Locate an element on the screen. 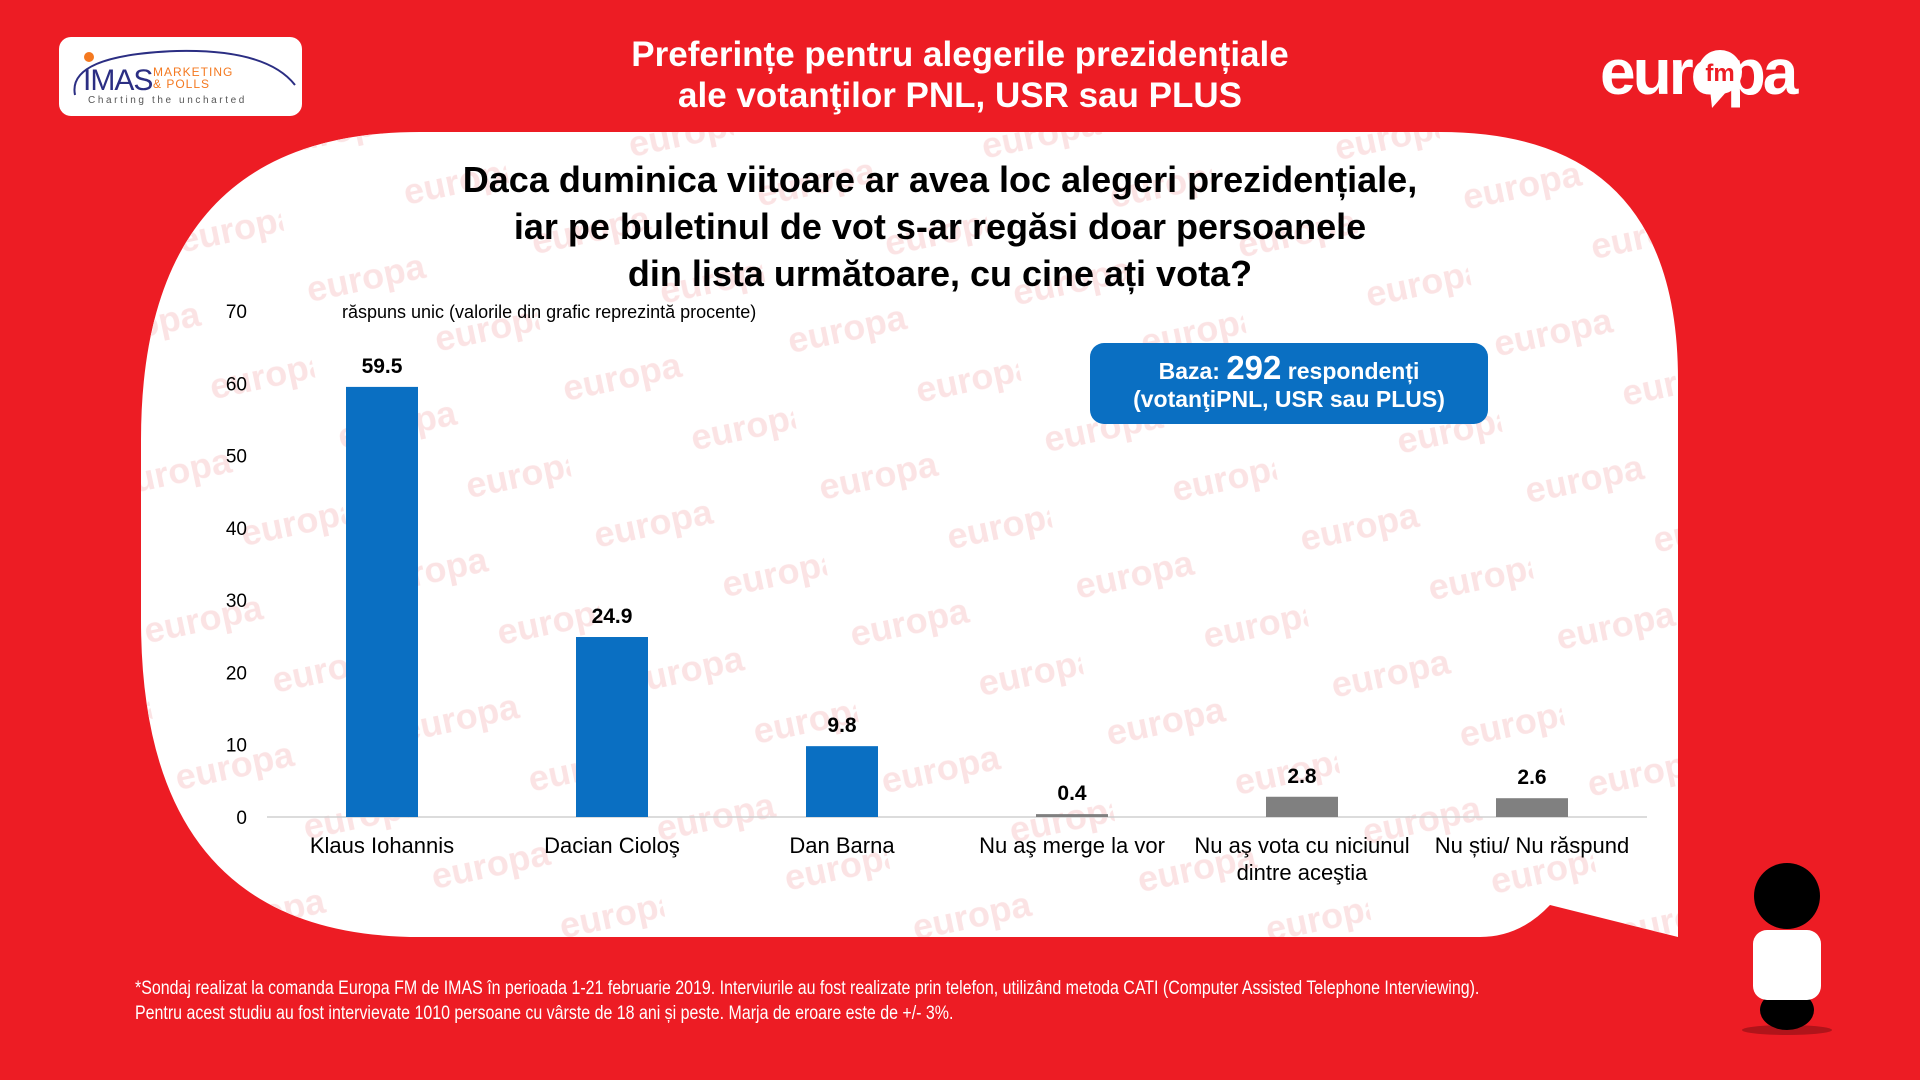 This screenshot has width=1920, height=1080. y-tick-label: 70 is located at coordinates (236, 312).